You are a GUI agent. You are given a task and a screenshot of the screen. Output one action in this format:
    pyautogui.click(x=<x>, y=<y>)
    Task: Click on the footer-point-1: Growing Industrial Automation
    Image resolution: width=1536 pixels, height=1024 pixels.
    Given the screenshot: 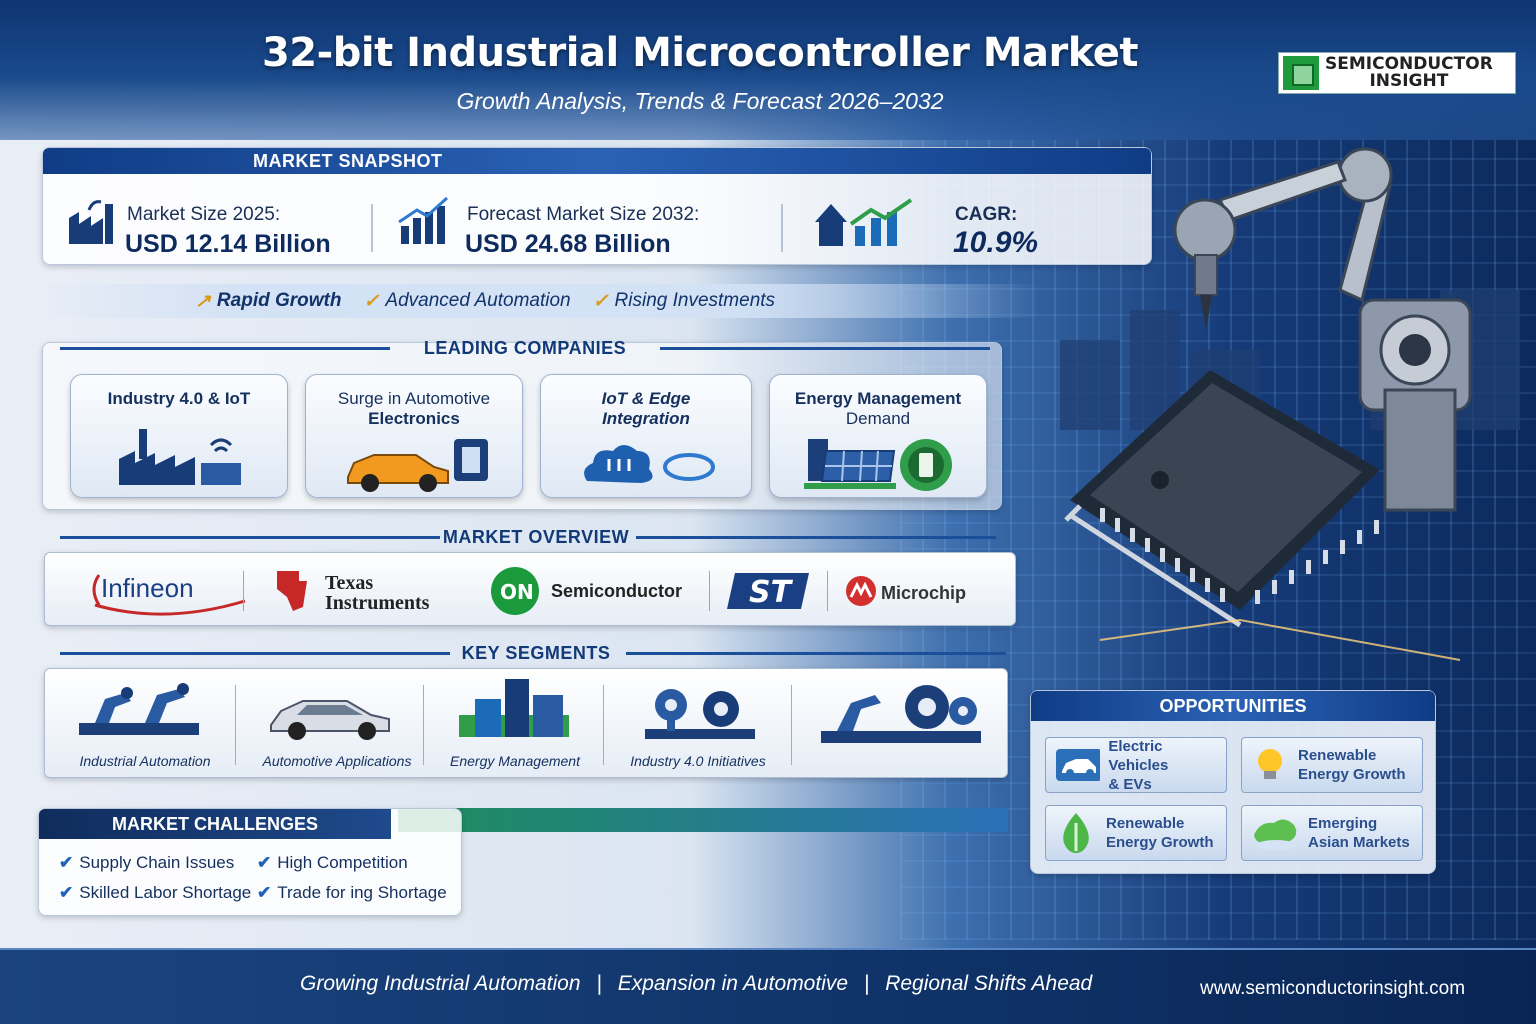 What is the action you would take?
    pyautogui.click(x=440, y=983)
    